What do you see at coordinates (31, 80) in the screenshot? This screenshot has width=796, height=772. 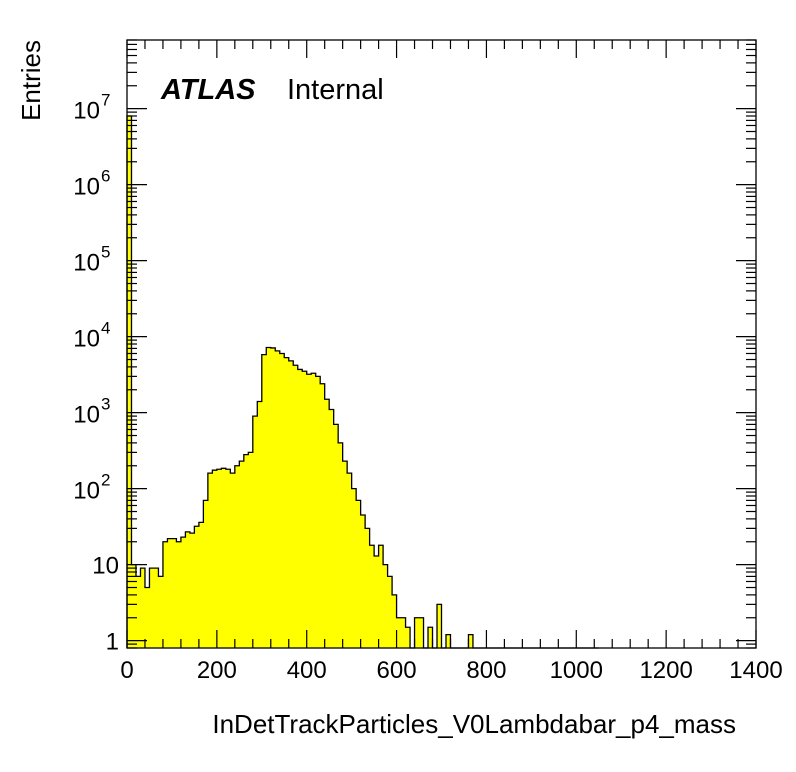 I see `y-axis-title: Entries` at bounding box center [31, 80].